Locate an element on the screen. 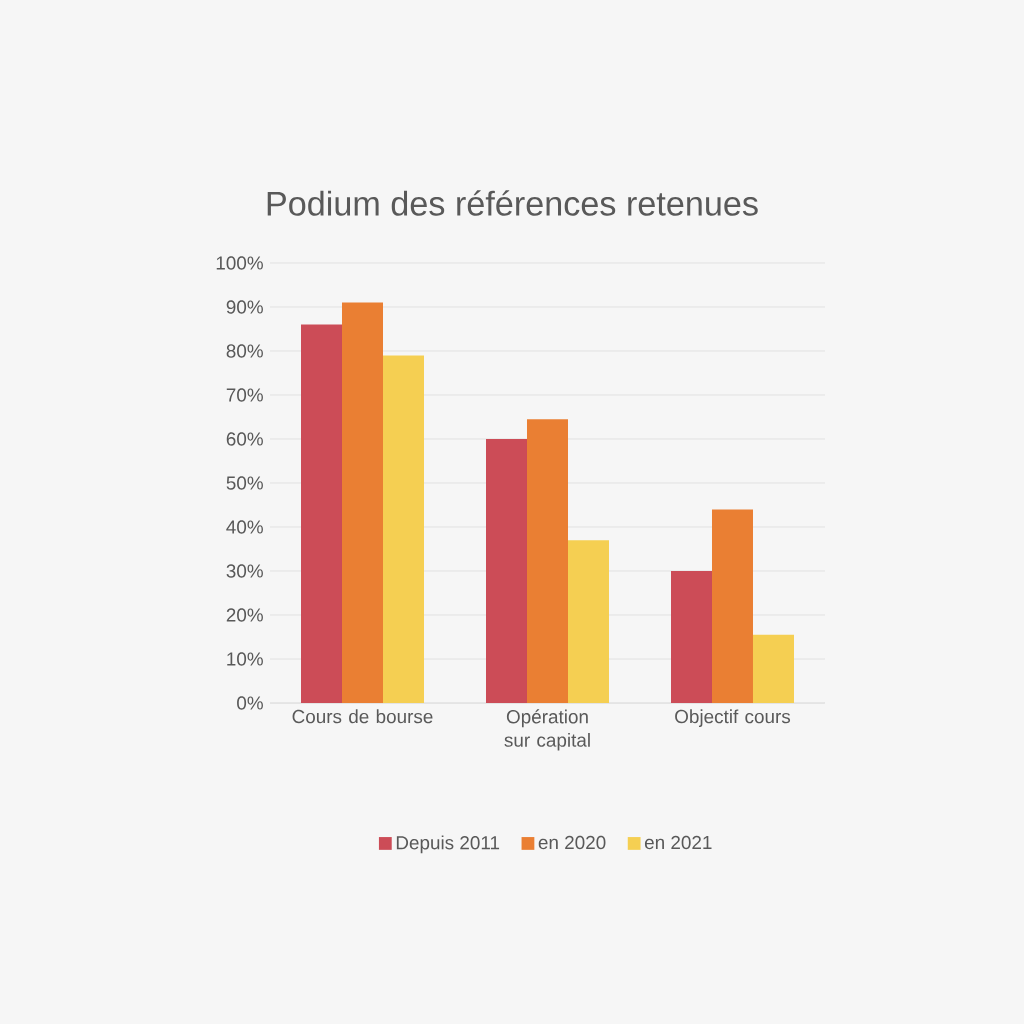  x-tick-label: Objectif cours is located at coordinates (733, 718).